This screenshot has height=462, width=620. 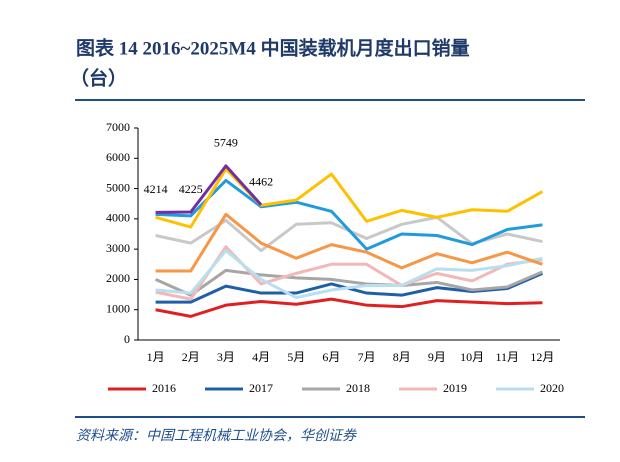 I want to click on x-tick-label: 4月, so click(x=261, y=357).